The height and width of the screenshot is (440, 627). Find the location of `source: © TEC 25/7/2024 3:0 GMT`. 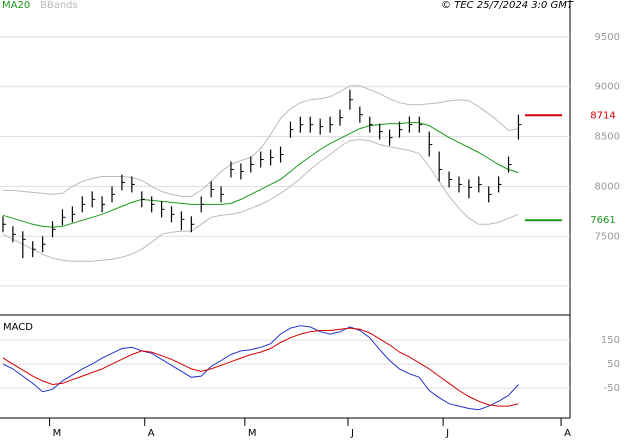

source: © TEC 25/7/2024 3:0 GMT is located at coordinates (507, 5).